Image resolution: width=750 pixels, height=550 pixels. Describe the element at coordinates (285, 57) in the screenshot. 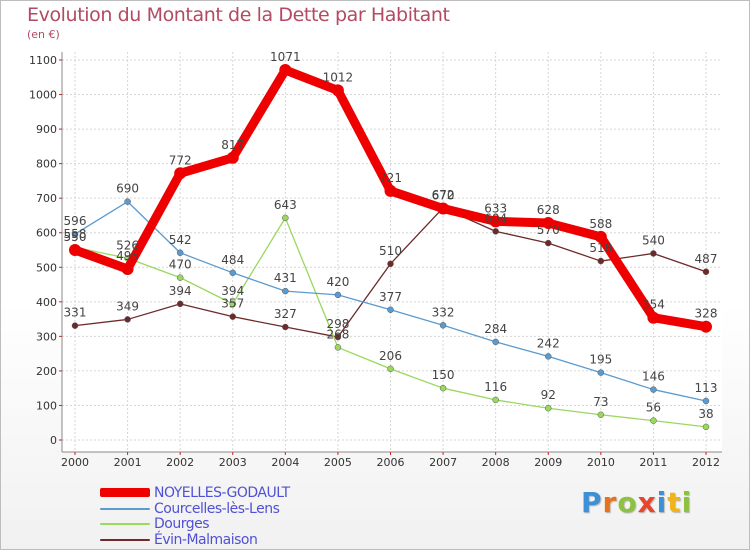

I see `data-label-noyelles-godault: 1071` at that location.